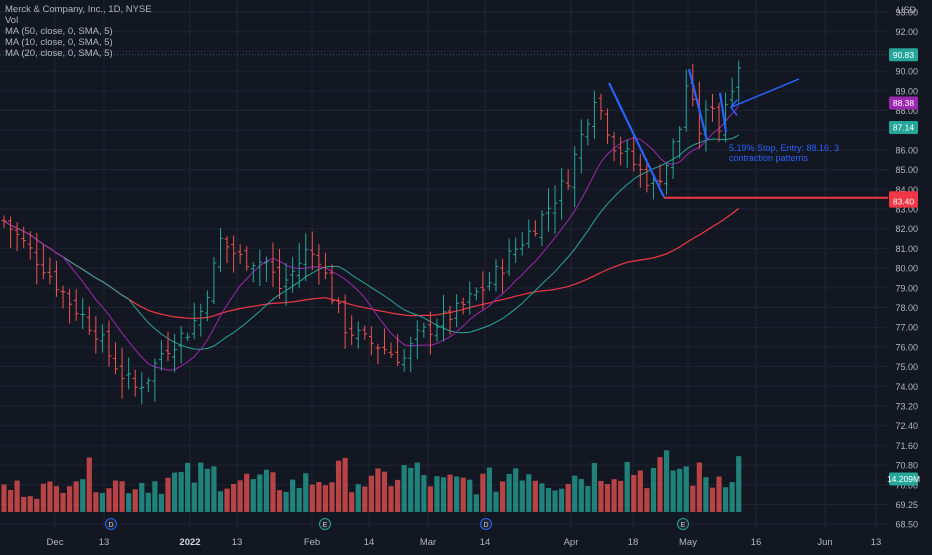  I want to click on event-marker, so click(683, 524).